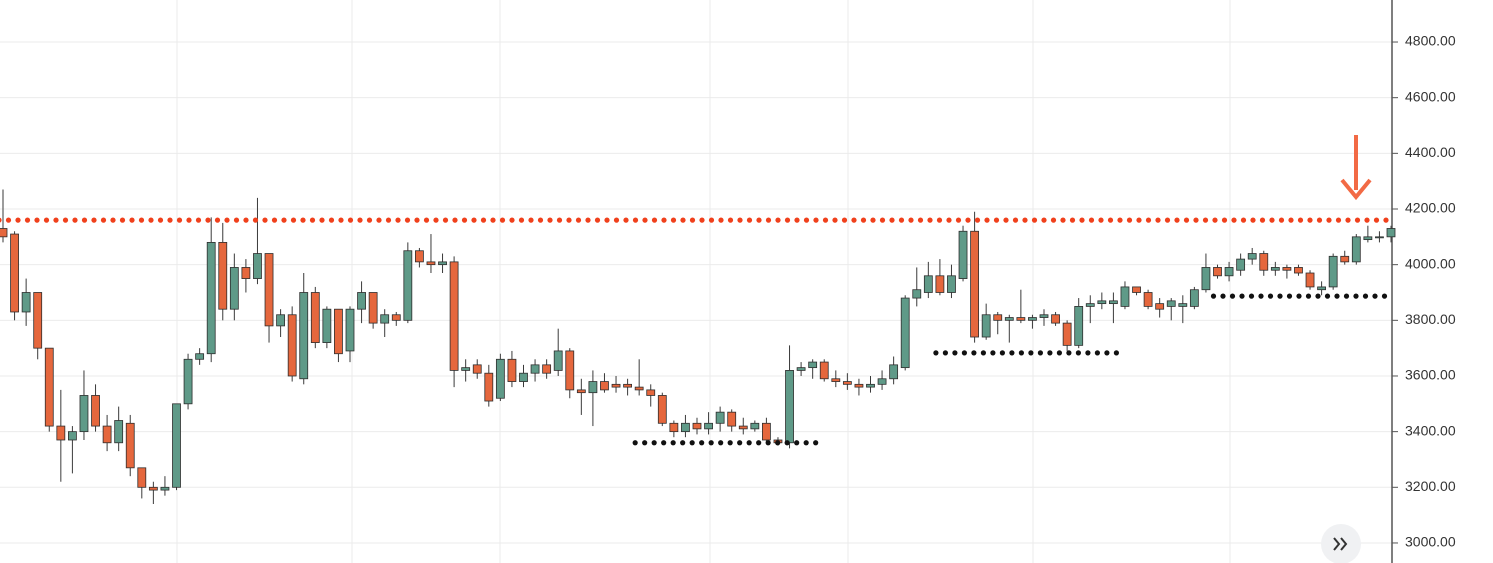 This screenshot has height=563, width=1493. What do you see at coordinates (1430, 41) in the screenshot?
I see `y-tick-label: 4800.00` at bounding box center [1430, 41].